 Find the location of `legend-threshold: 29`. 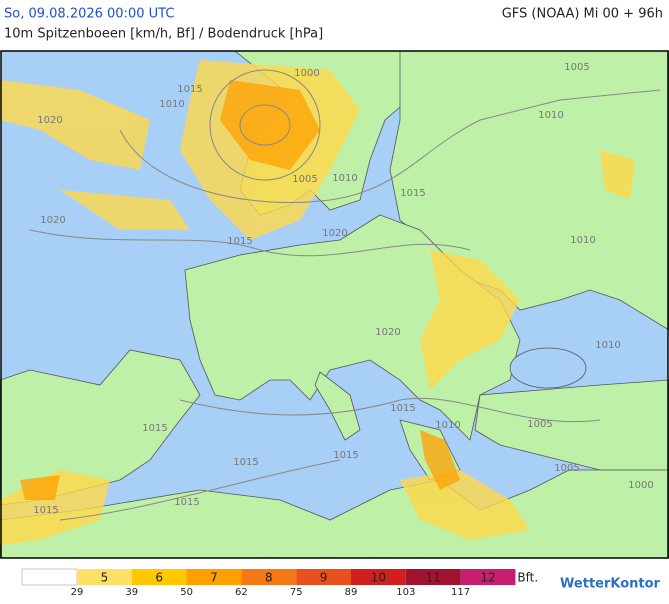

legend-threshold: 29 is located at coordinates (77, 592).